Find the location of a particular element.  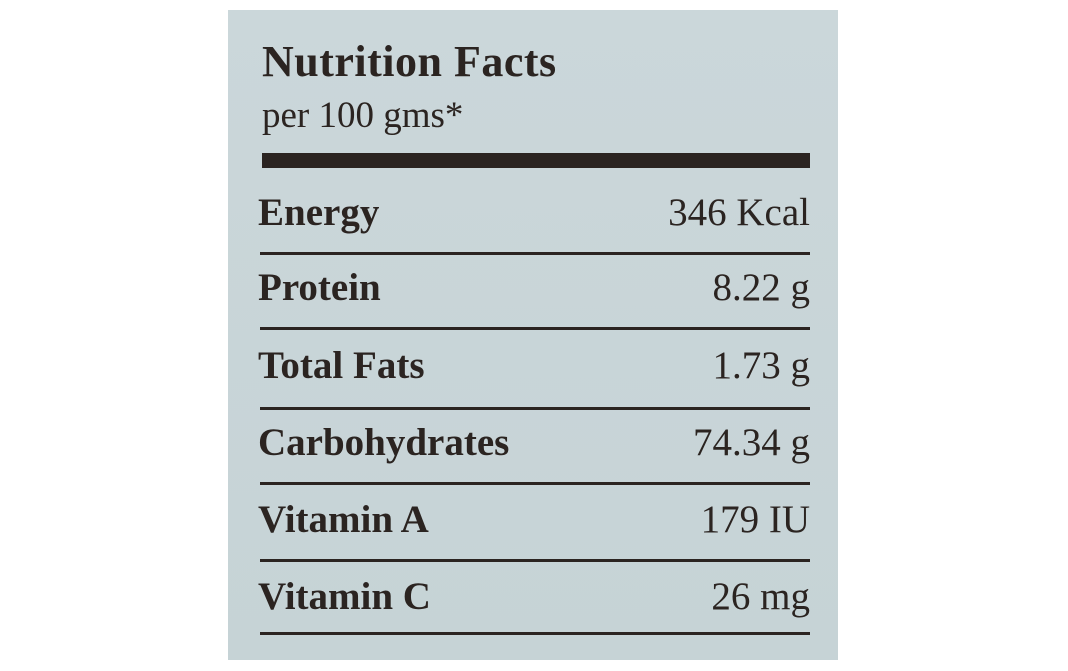

row-label: Vitamin C is located at coordinates (344, 596).